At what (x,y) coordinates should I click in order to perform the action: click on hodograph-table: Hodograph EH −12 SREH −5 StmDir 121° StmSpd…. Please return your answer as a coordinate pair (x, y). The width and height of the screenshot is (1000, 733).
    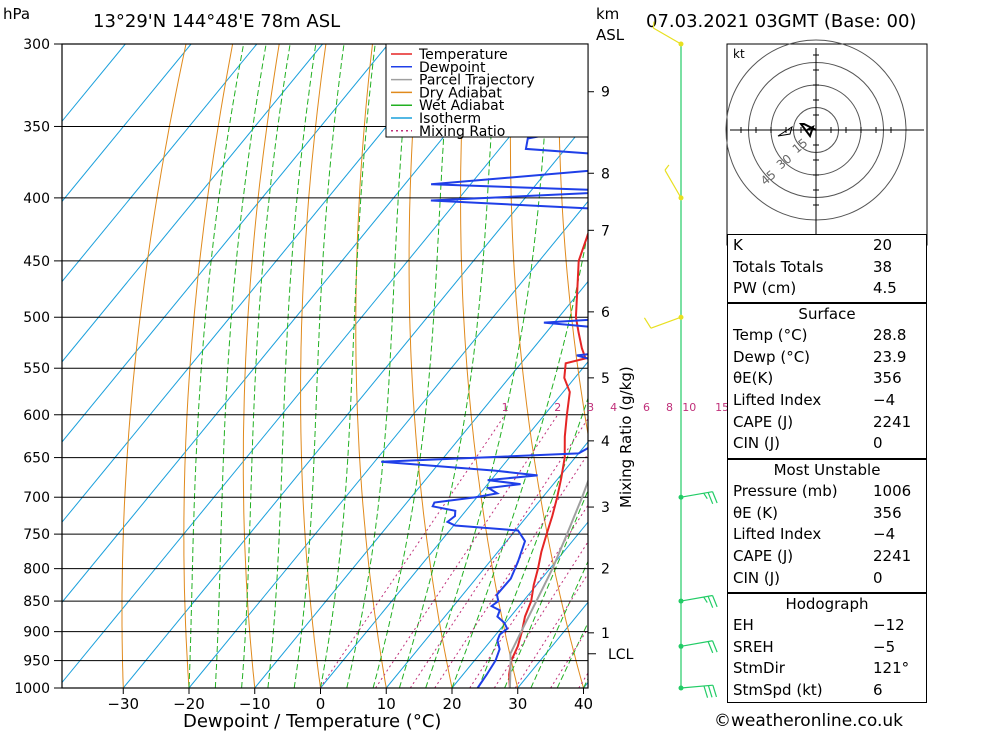
    Looking at the image, I should click on (827, 648).